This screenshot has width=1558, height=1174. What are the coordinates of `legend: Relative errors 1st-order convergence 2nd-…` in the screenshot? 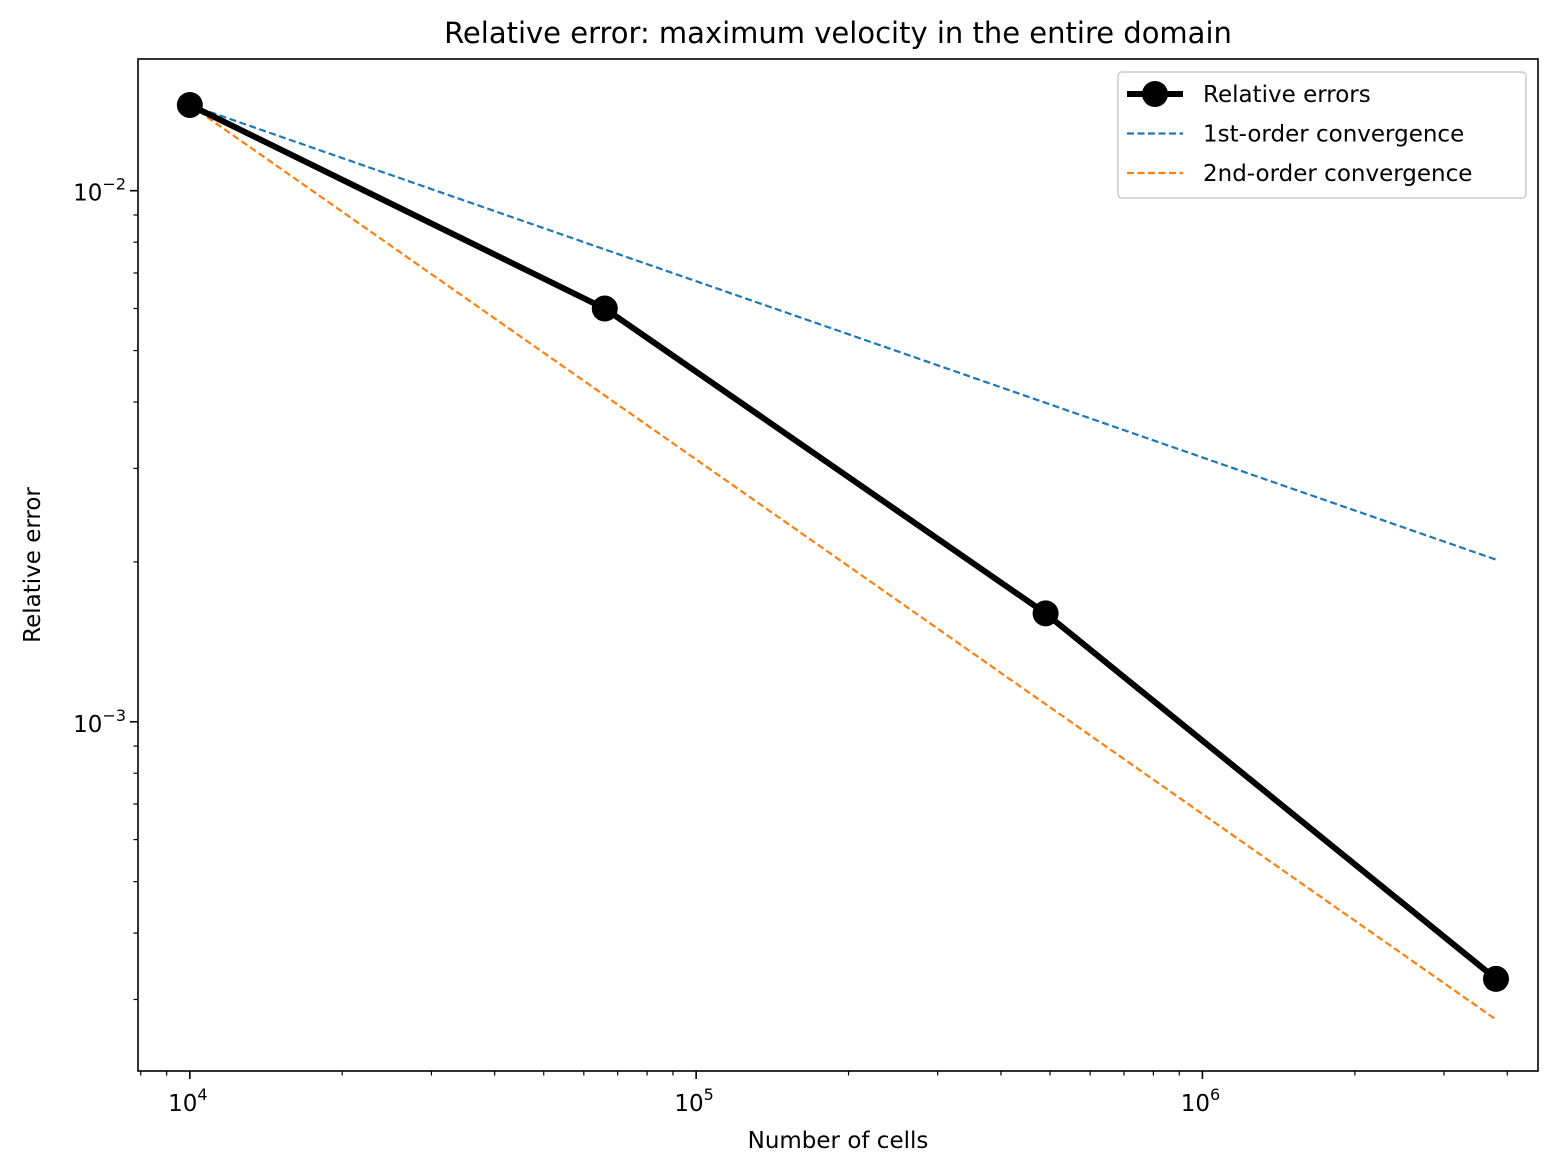 It's located at (1322, 135).